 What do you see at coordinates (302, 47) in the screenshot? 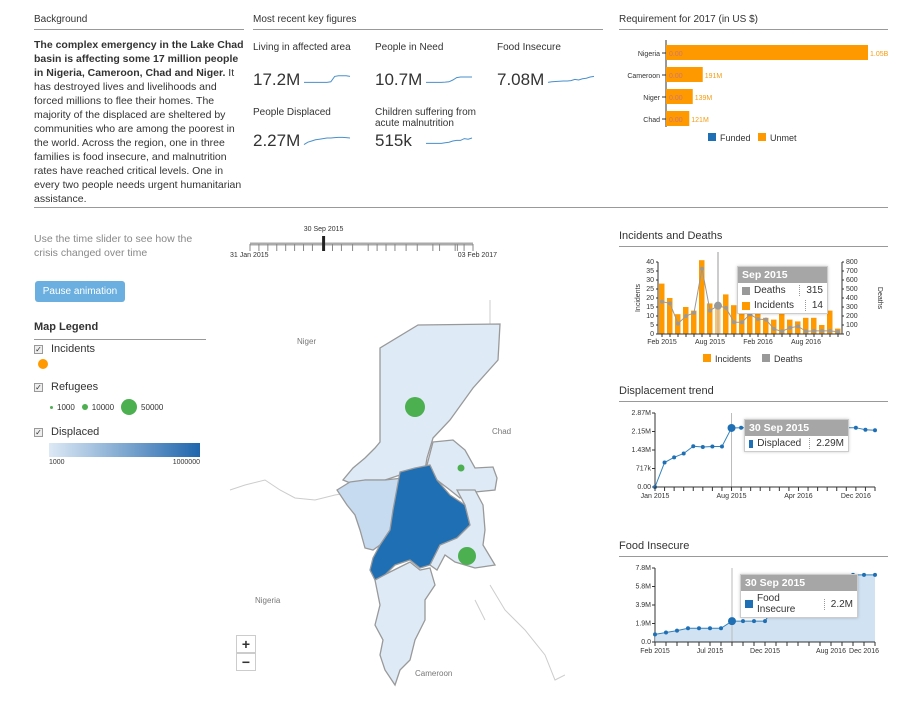
I see `key-figure-label: Living in affected area` at bounding box center [302, 47].